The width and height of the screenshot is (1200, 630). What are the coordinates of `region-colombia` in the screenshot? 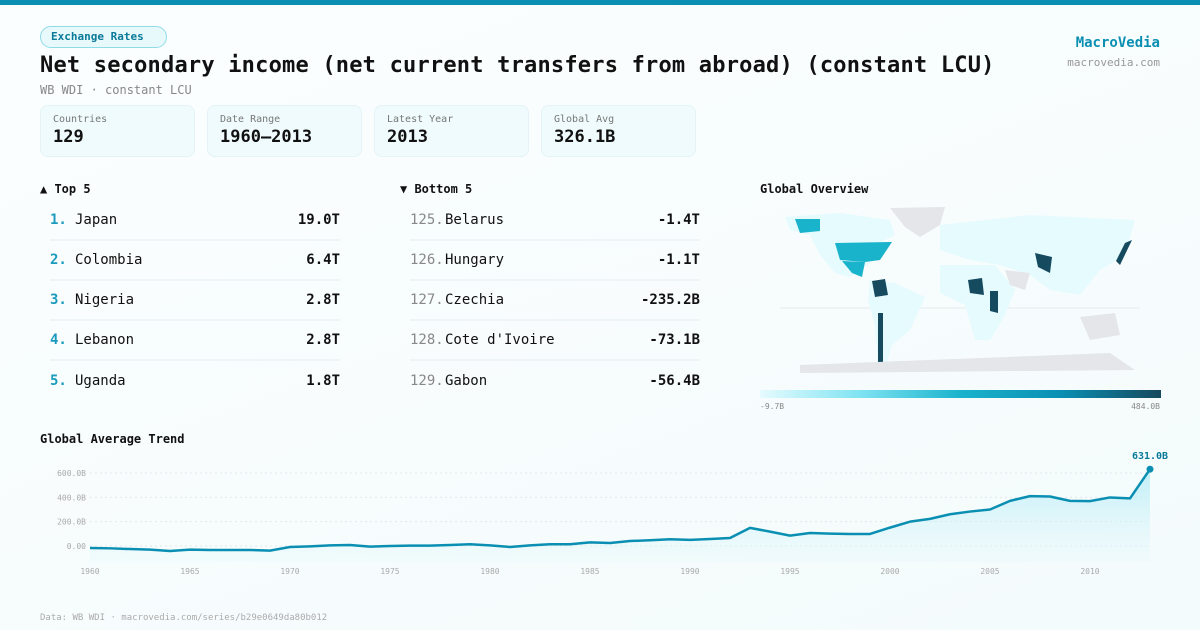 It's located at (880, 288).